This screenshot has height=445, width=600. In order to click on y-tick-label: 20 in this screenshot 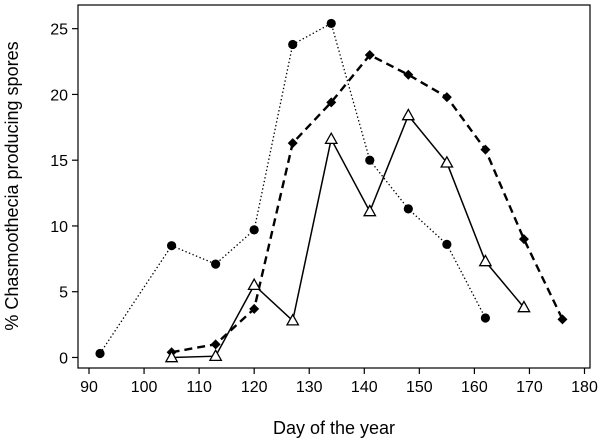, I will do `click(59, 95)`.